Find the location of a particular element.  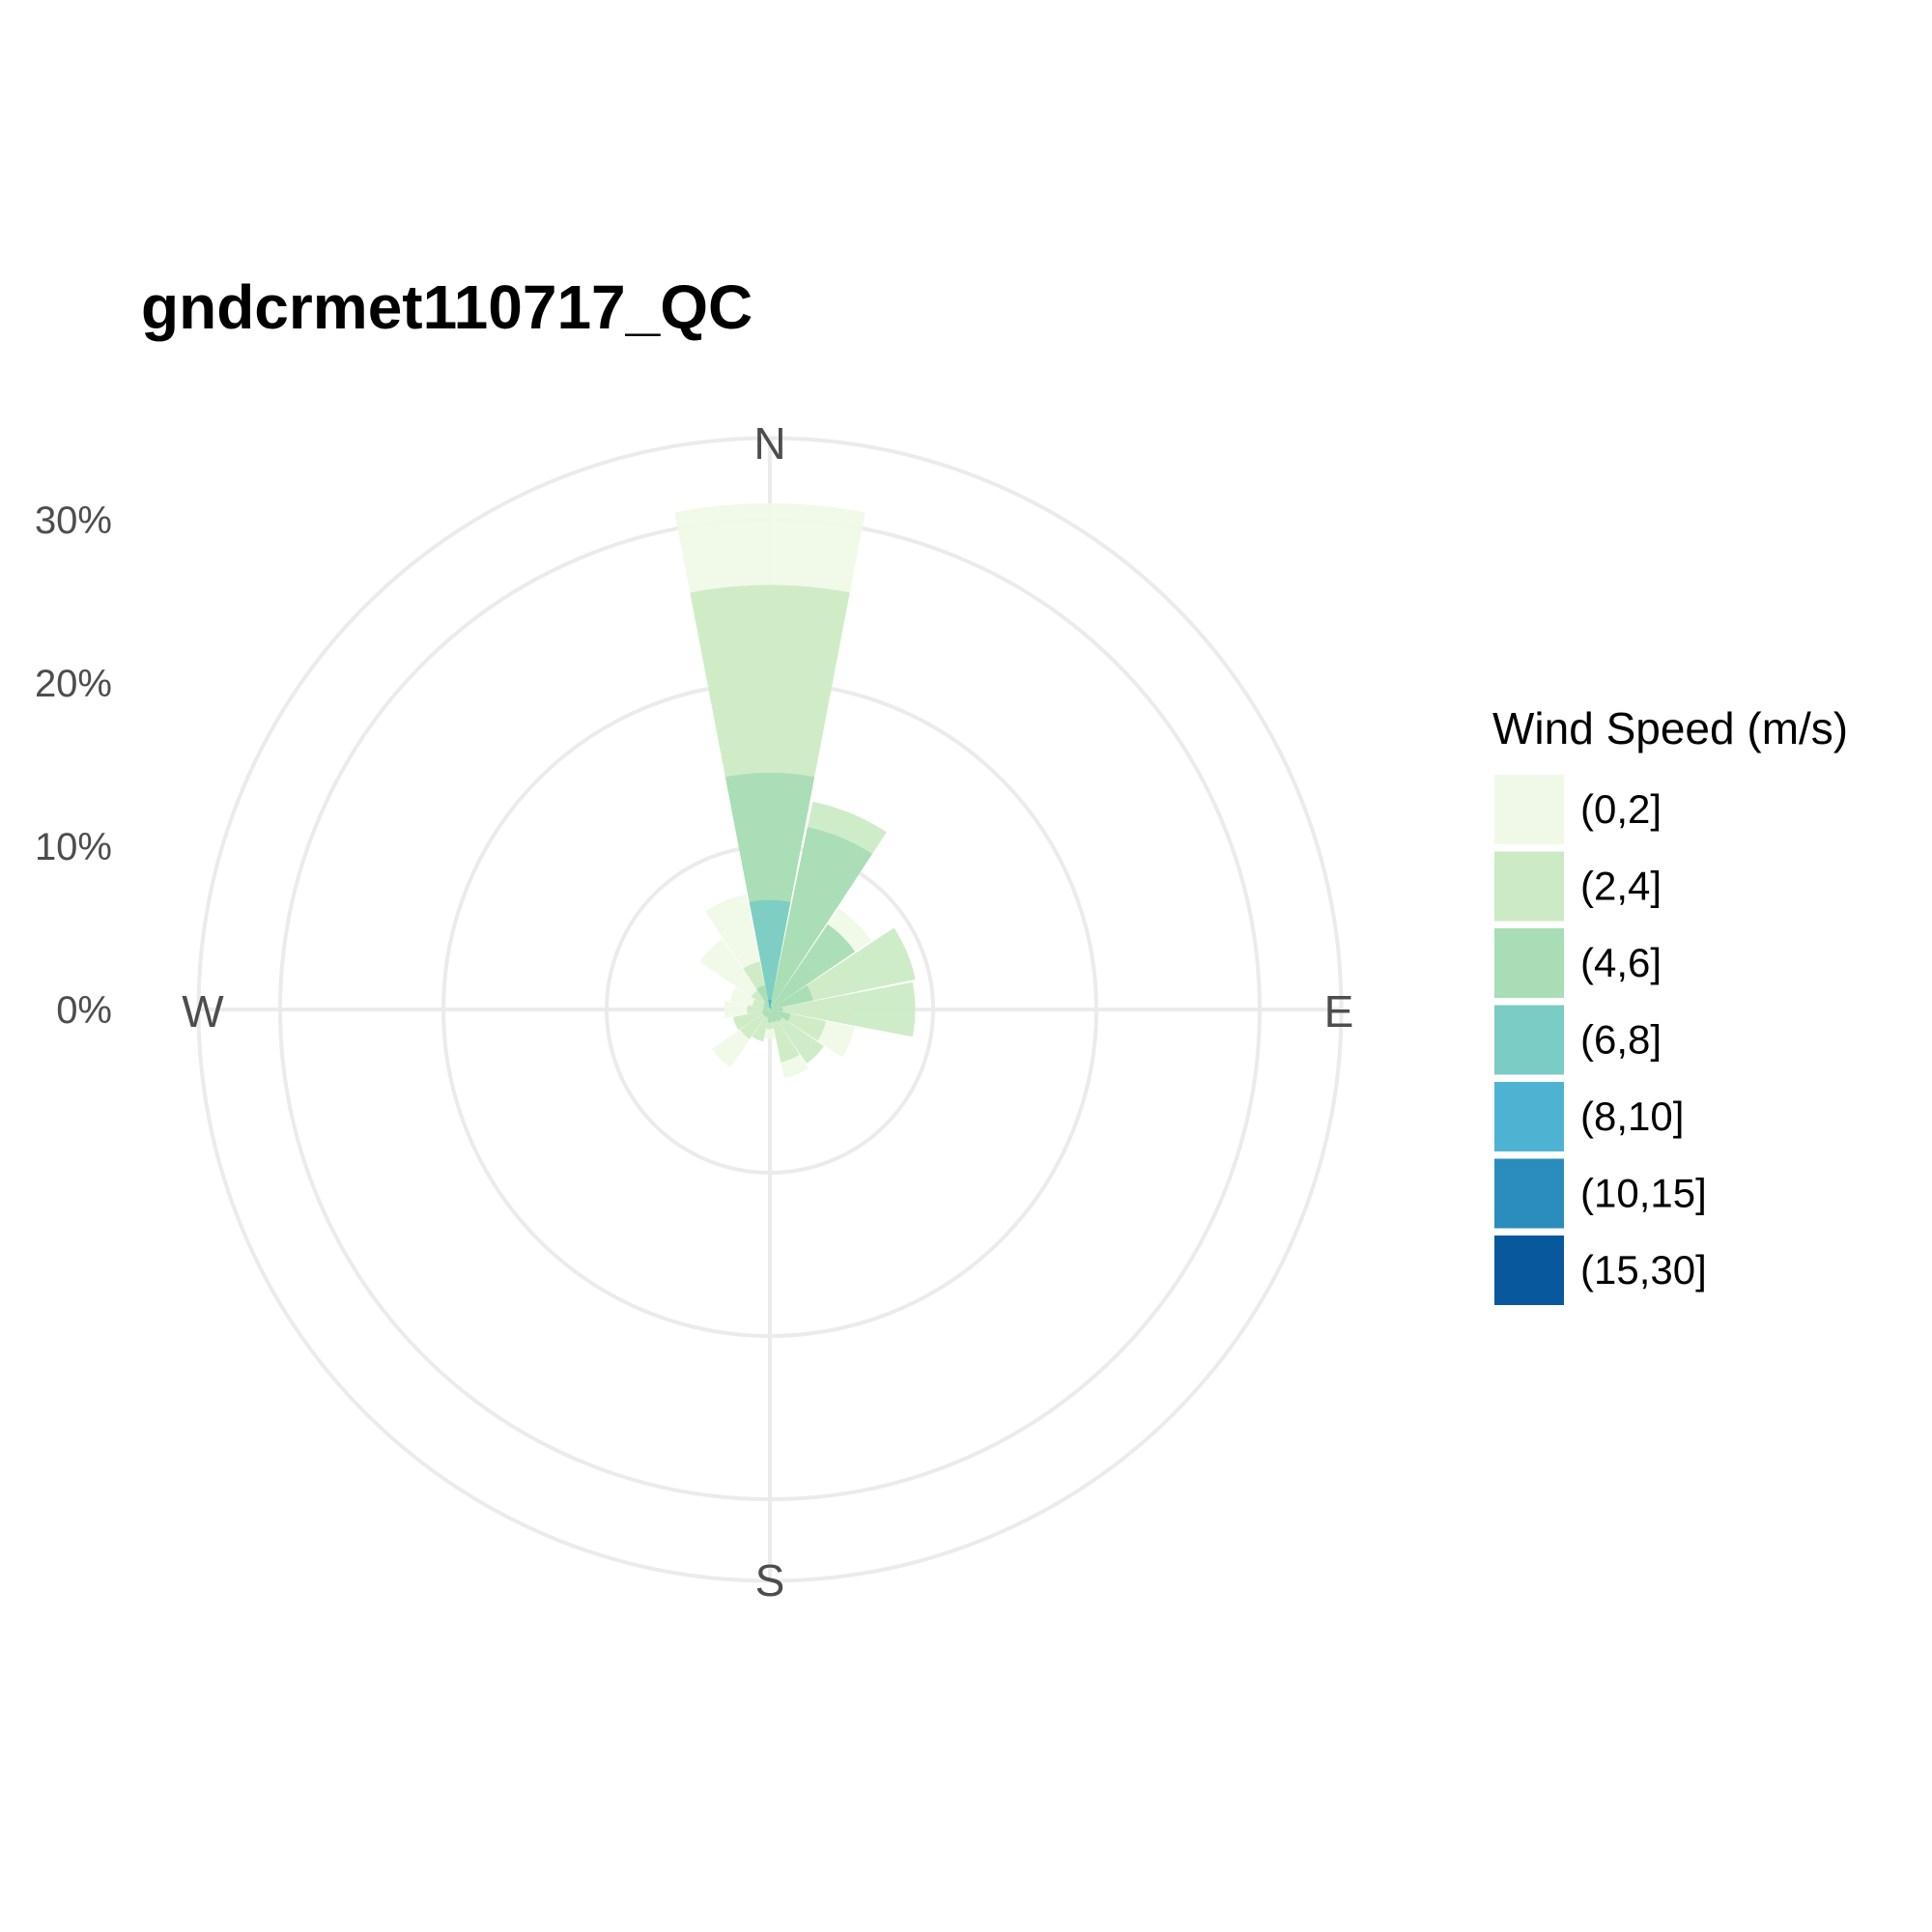

legend-label-2: (4,6] is located at coordinates (1621, 962).